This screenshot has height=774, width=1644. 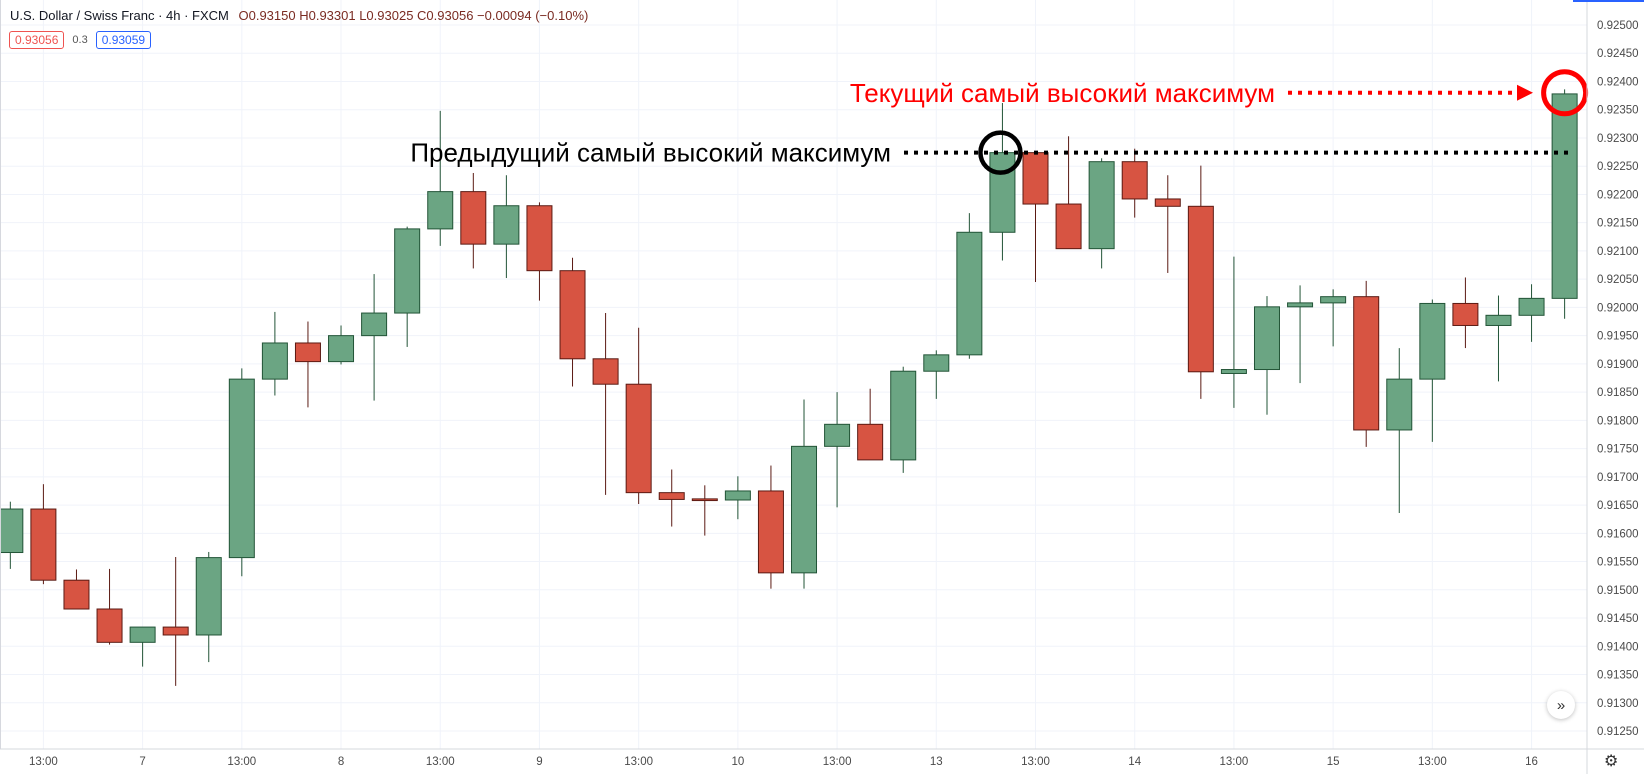 I want to click on price-tick-label: 0.91700, so click(x=1618, y=478).